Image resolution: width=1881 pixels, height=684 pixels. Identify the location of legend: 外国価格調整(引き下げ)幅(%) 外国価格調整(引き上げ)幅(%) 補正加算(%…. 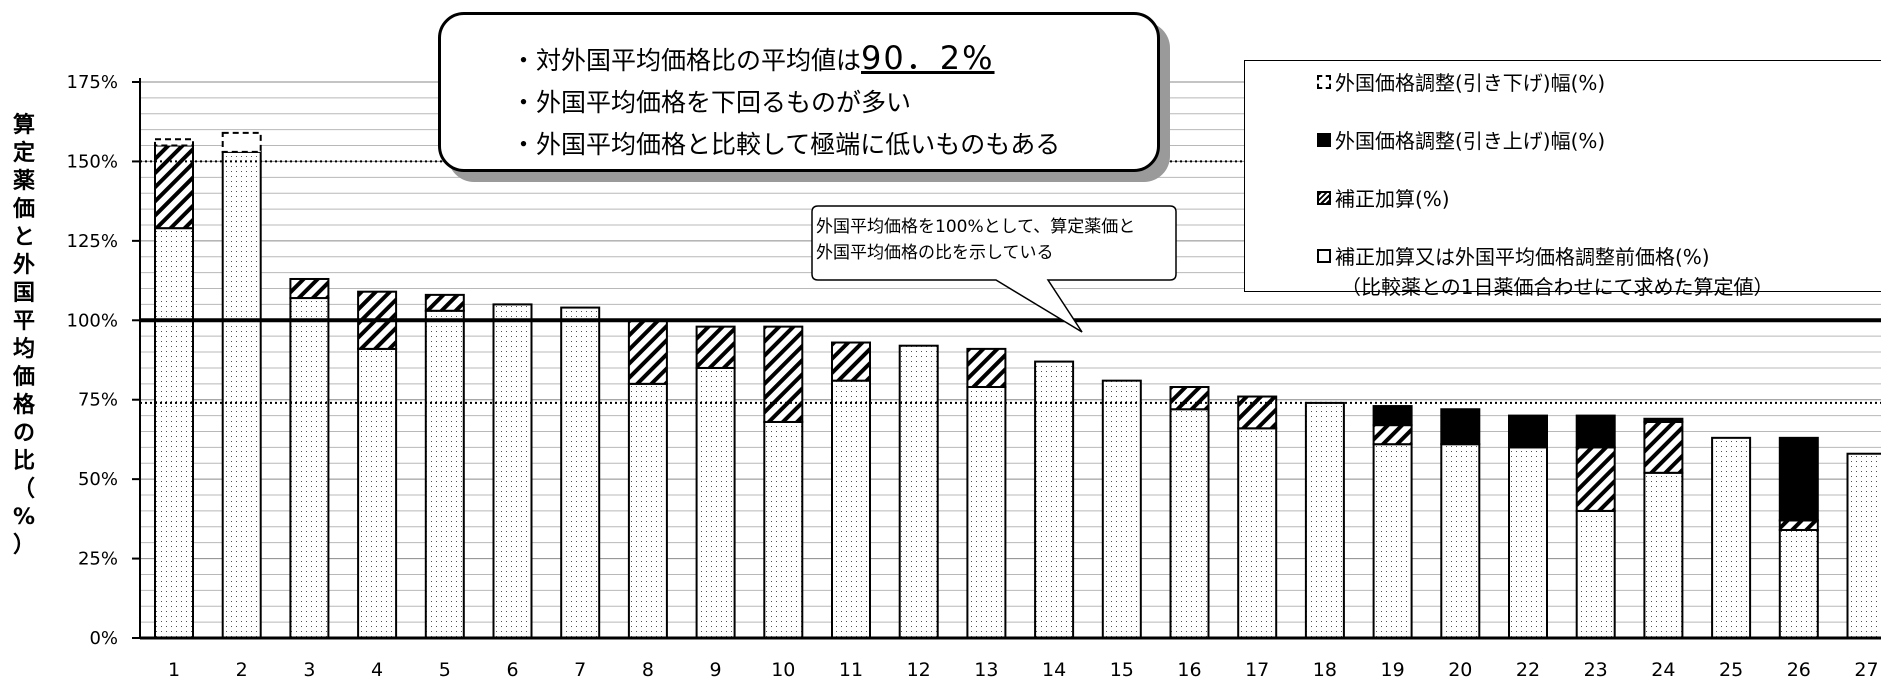
(1562, 179).